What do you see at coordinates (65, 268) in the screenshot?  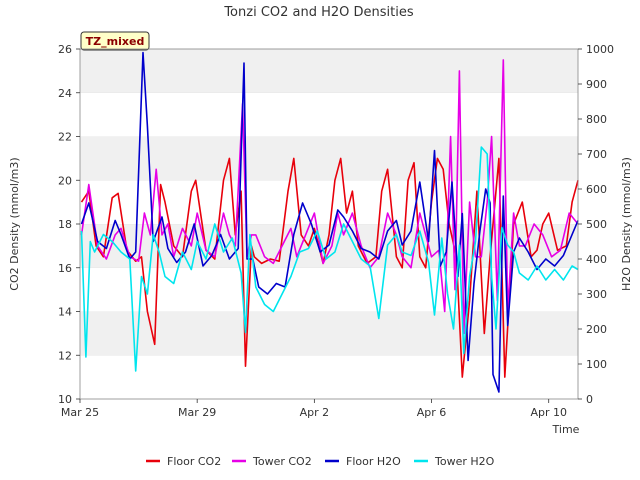 I see `left-tick-label: 16` at bounding box center [65, 268].